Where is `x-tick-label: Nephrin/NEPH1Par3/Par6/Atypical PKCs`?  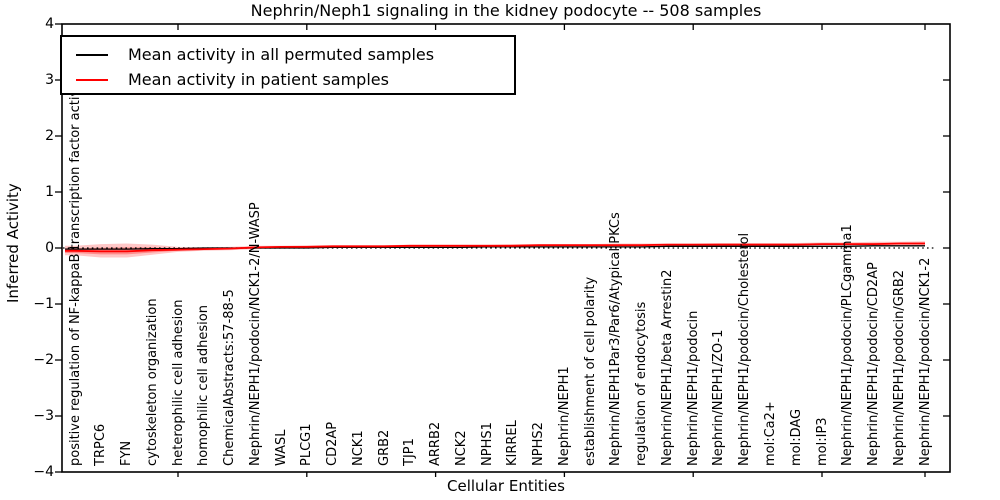
x-tick-label: Nephrin/NEPH1Par3/Par6/Atypical PKCs is located at coordinates (616, 339).